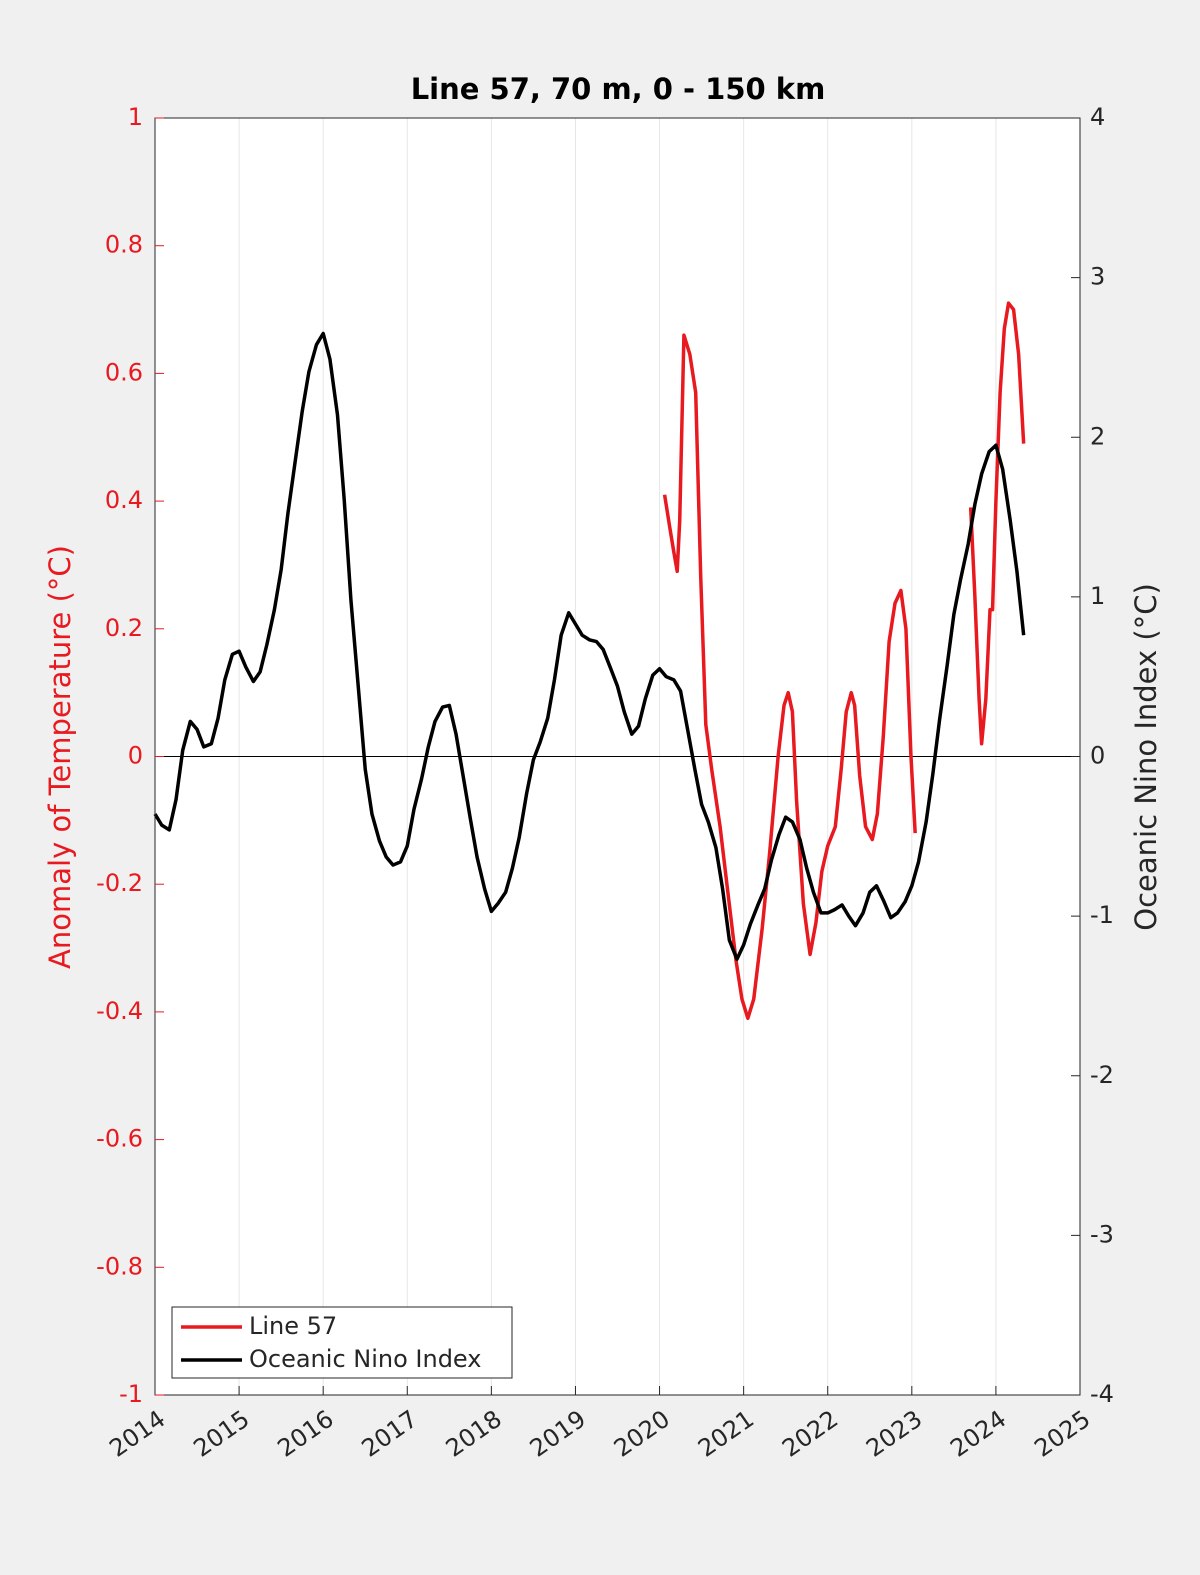 This screenshot has height=1575, width=1200. I want to click on y-tick-label: 1, so click(135, 117).